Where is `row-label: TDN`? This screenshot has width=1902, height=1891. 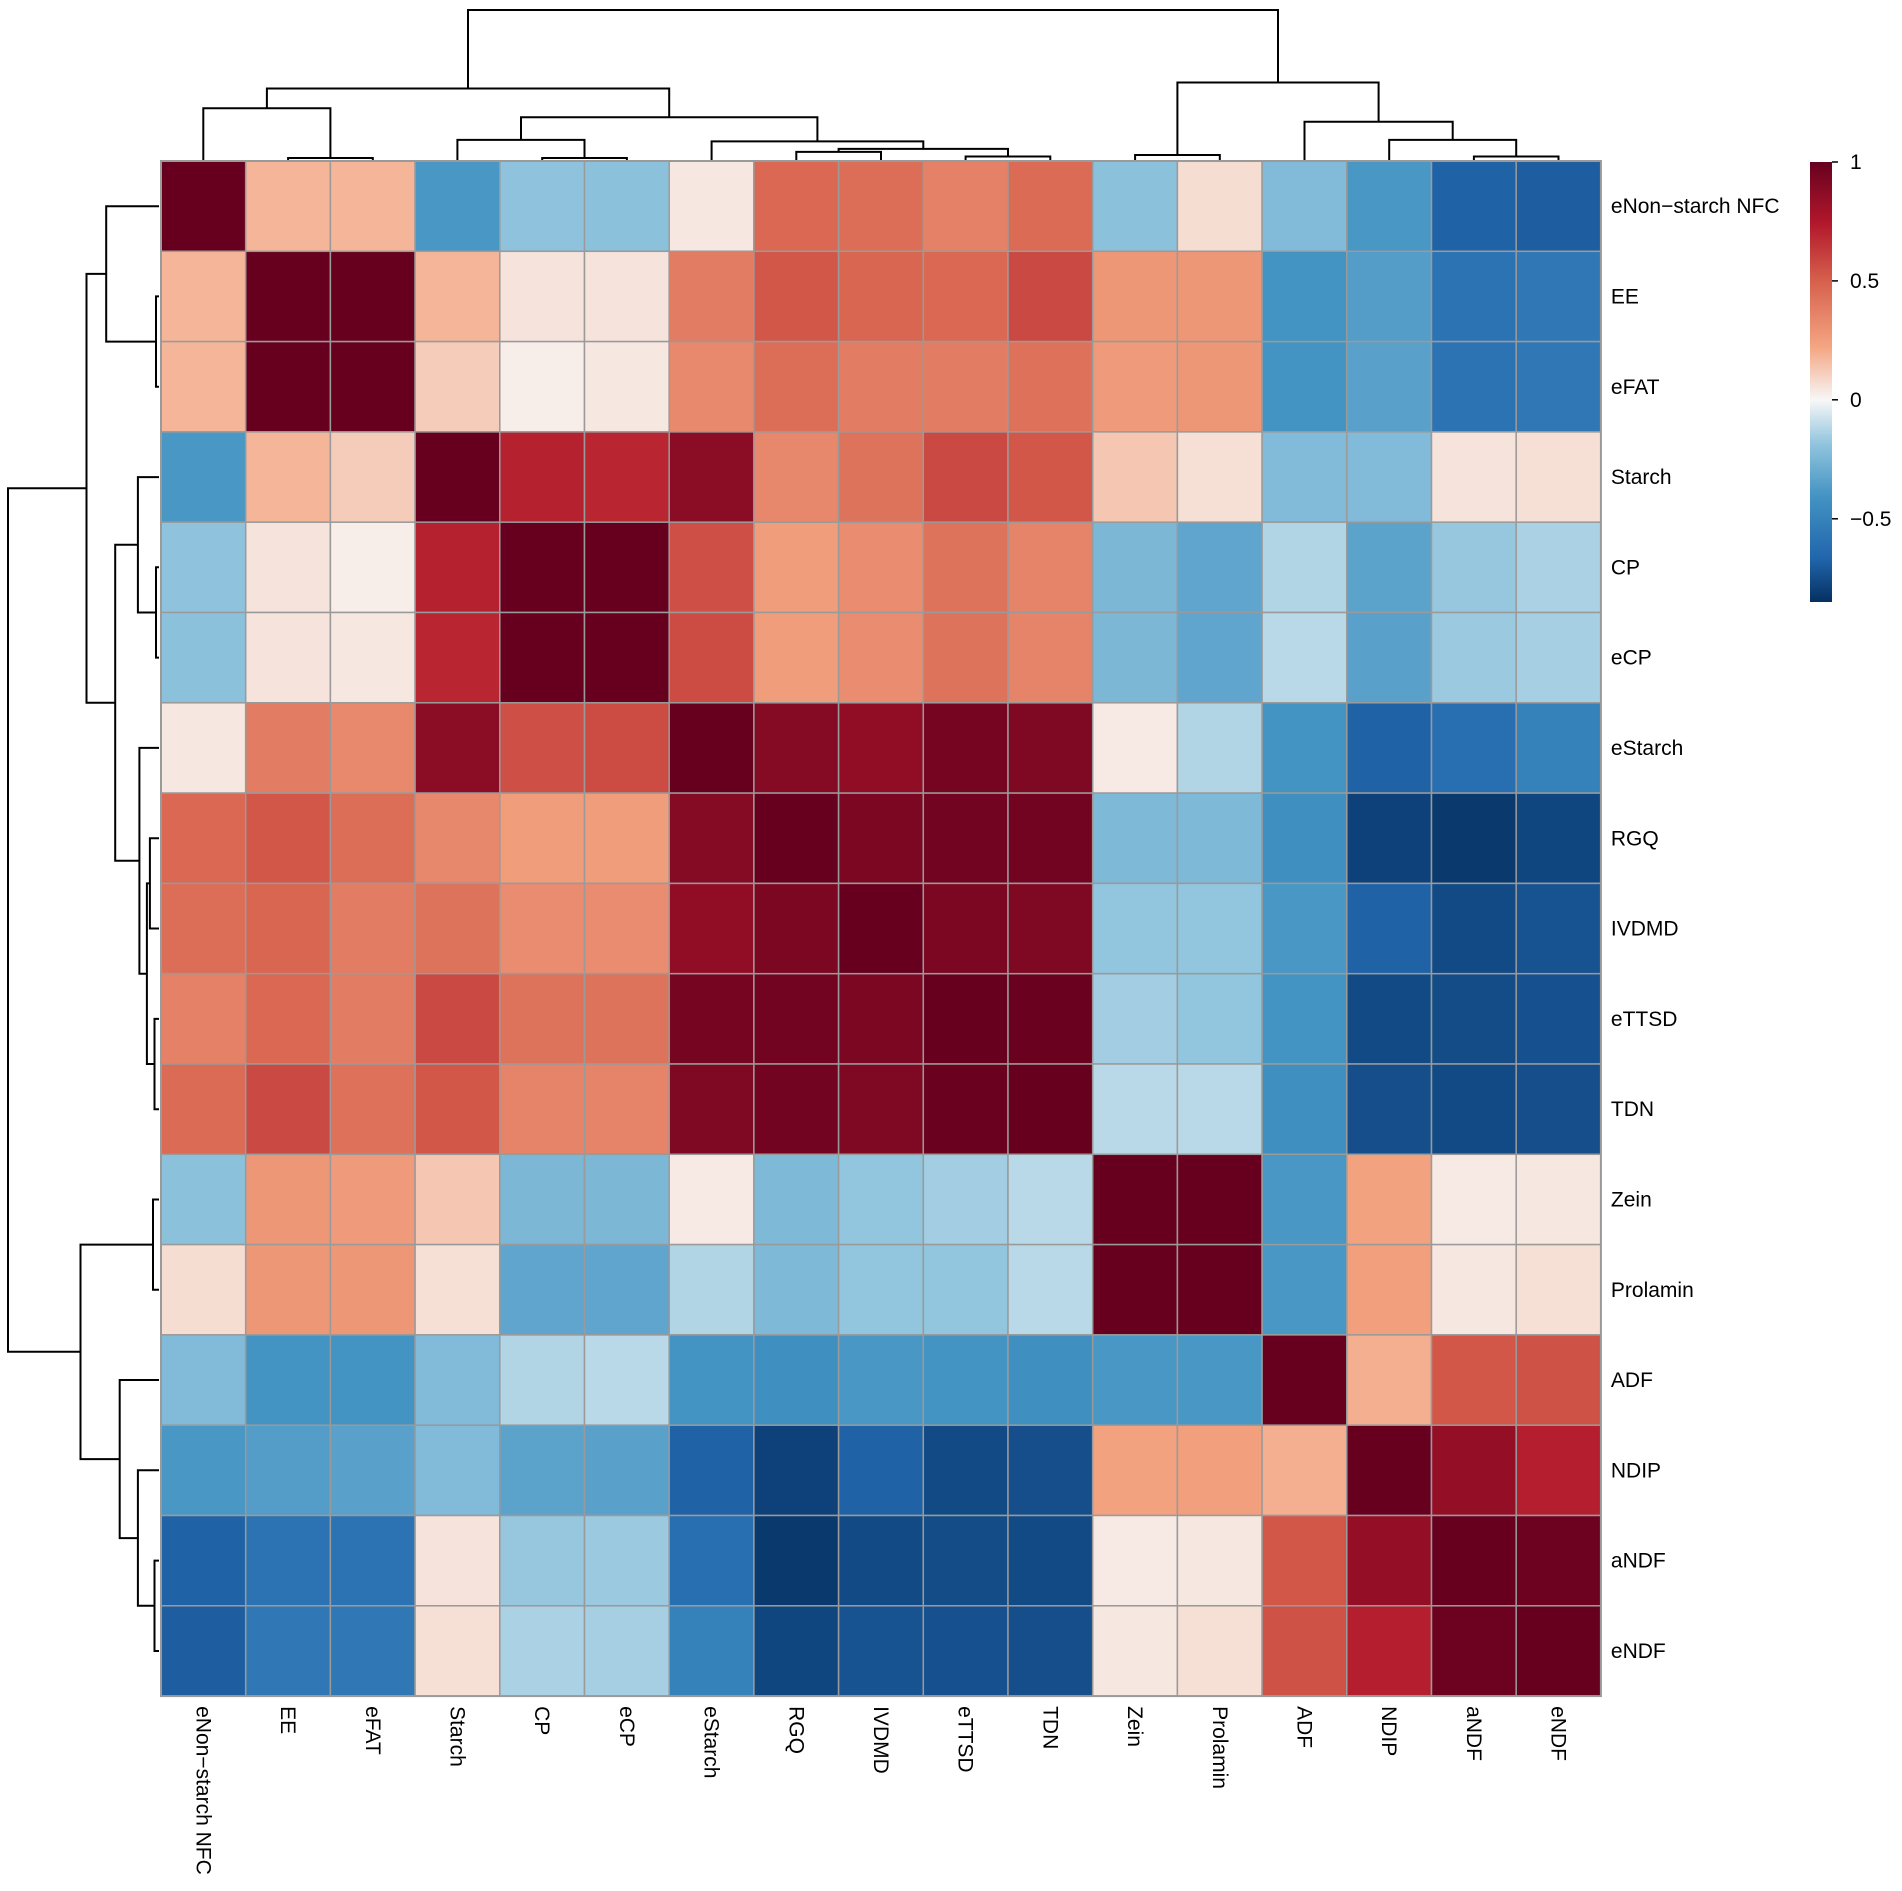
row-label: TDN is located at coordinates (1632, 1109).